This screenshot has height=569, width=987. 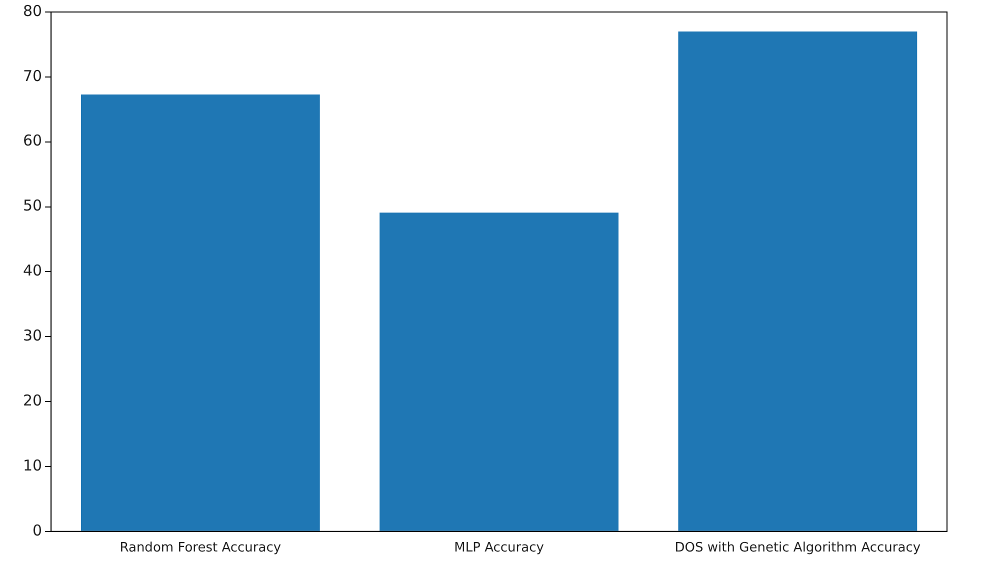 What do you see at coordinates (32, 11) in the screenshot?
I see `y-tick-label: 80` at bounding box center [32, 11].